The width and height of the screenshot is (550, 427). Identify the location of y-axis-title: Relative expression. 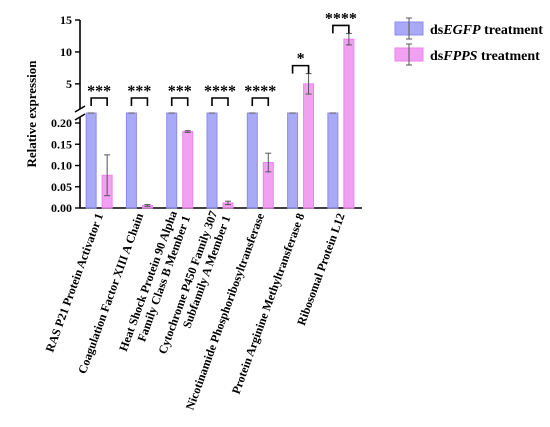
(31, 114).